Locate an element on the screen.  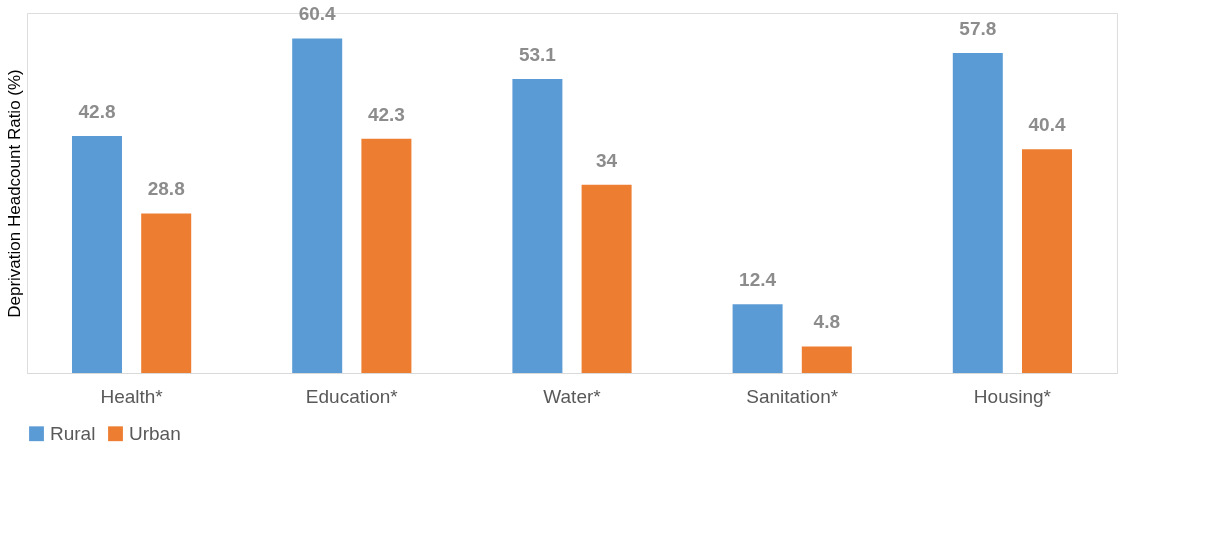
legend-label: Urban is located at coordinates (155, 433).